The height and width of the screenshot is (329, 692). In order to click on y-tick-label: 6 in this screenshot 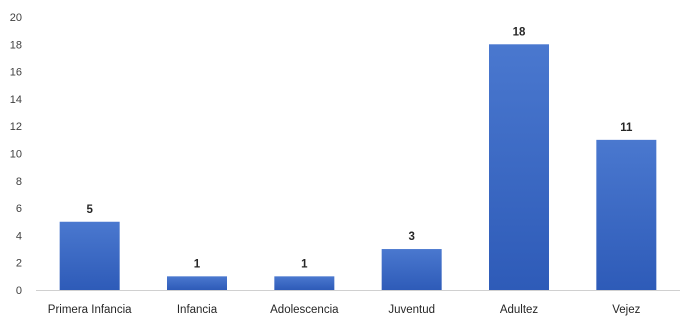, I will do `click(19, 209)`.